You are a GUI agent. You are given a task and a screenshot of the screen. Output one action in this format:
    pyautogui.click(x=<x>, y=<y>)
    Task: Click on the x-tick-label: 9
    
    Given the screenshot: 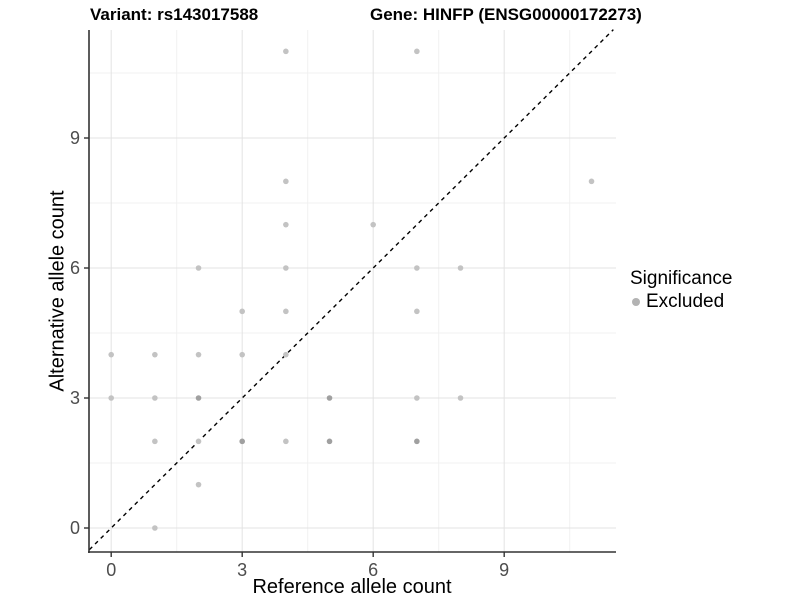 What is the action you would take?
    pyautogui.click(x=504, y=570)
    